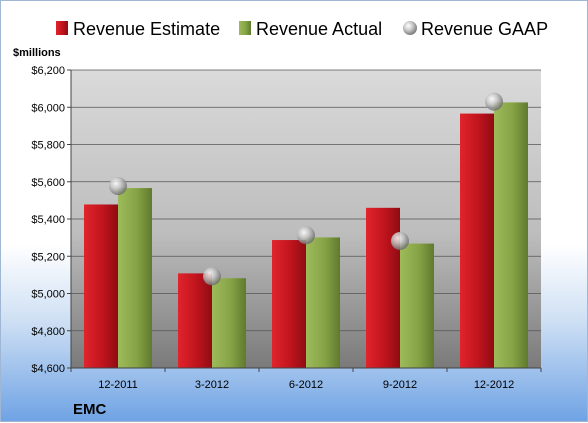 Image resolution: width=588 pixels, height=423 pixels. I want to click on x-tick-label: 3-2012, so click(212, 385).